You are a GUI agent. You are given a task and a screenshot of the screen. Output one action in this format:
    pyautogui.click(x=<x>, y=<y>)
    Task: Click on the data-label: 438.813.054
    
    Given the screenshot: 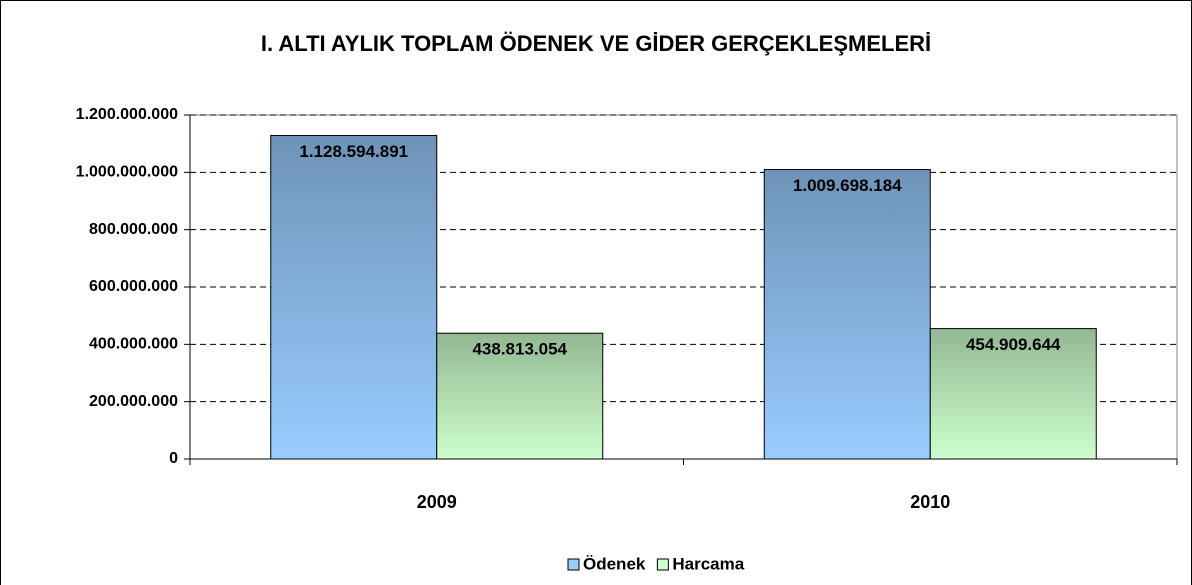 What is the action you would take?
    pyautogui.click(x=519, y=349)
    